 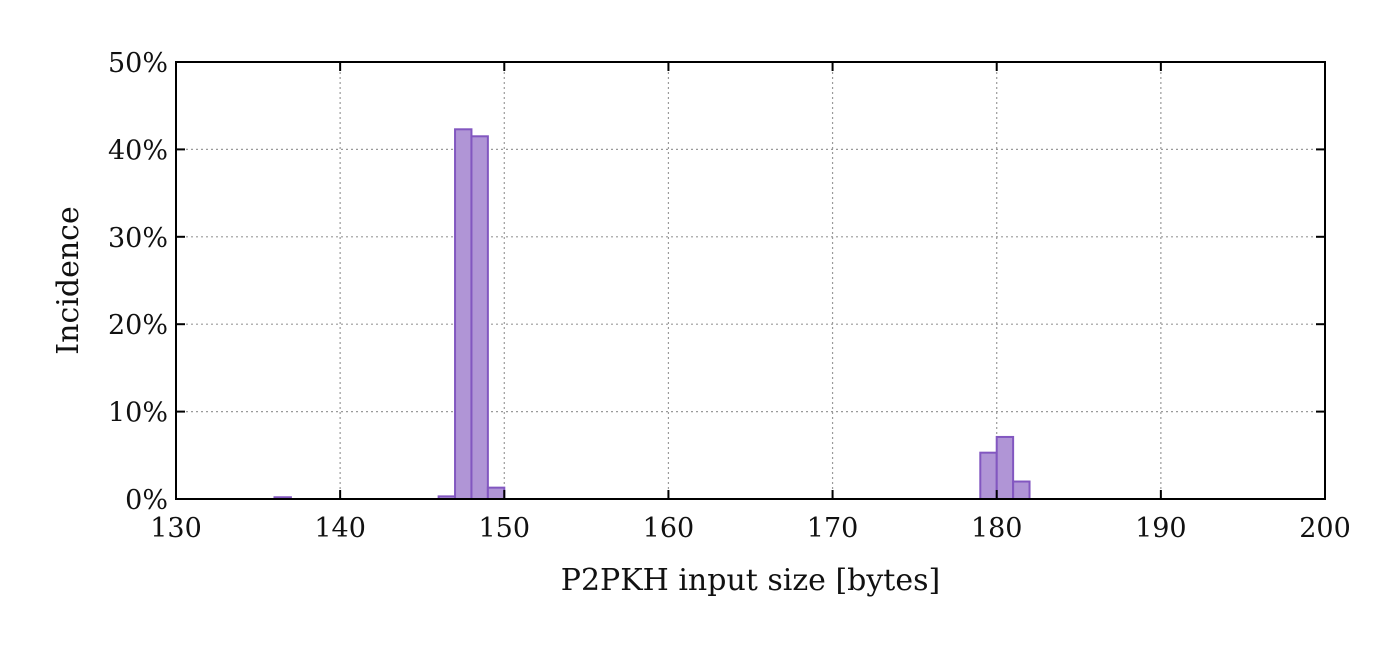 What do you see at coordinates (505, 528) in the screenshot?
I see `x-tick-label: 150` at bounding box center [505, 528].